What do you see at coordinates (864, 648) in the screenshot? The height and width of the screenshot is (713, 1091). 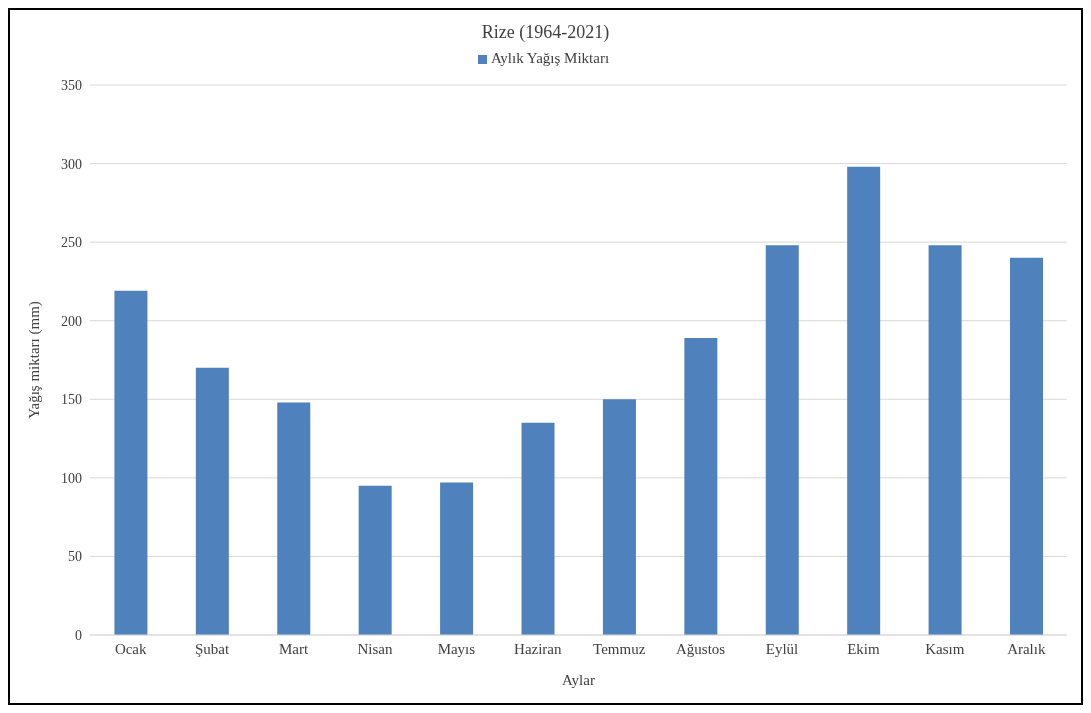 I see `x-tick-label: Ekim` at bounding box center [864, 648].